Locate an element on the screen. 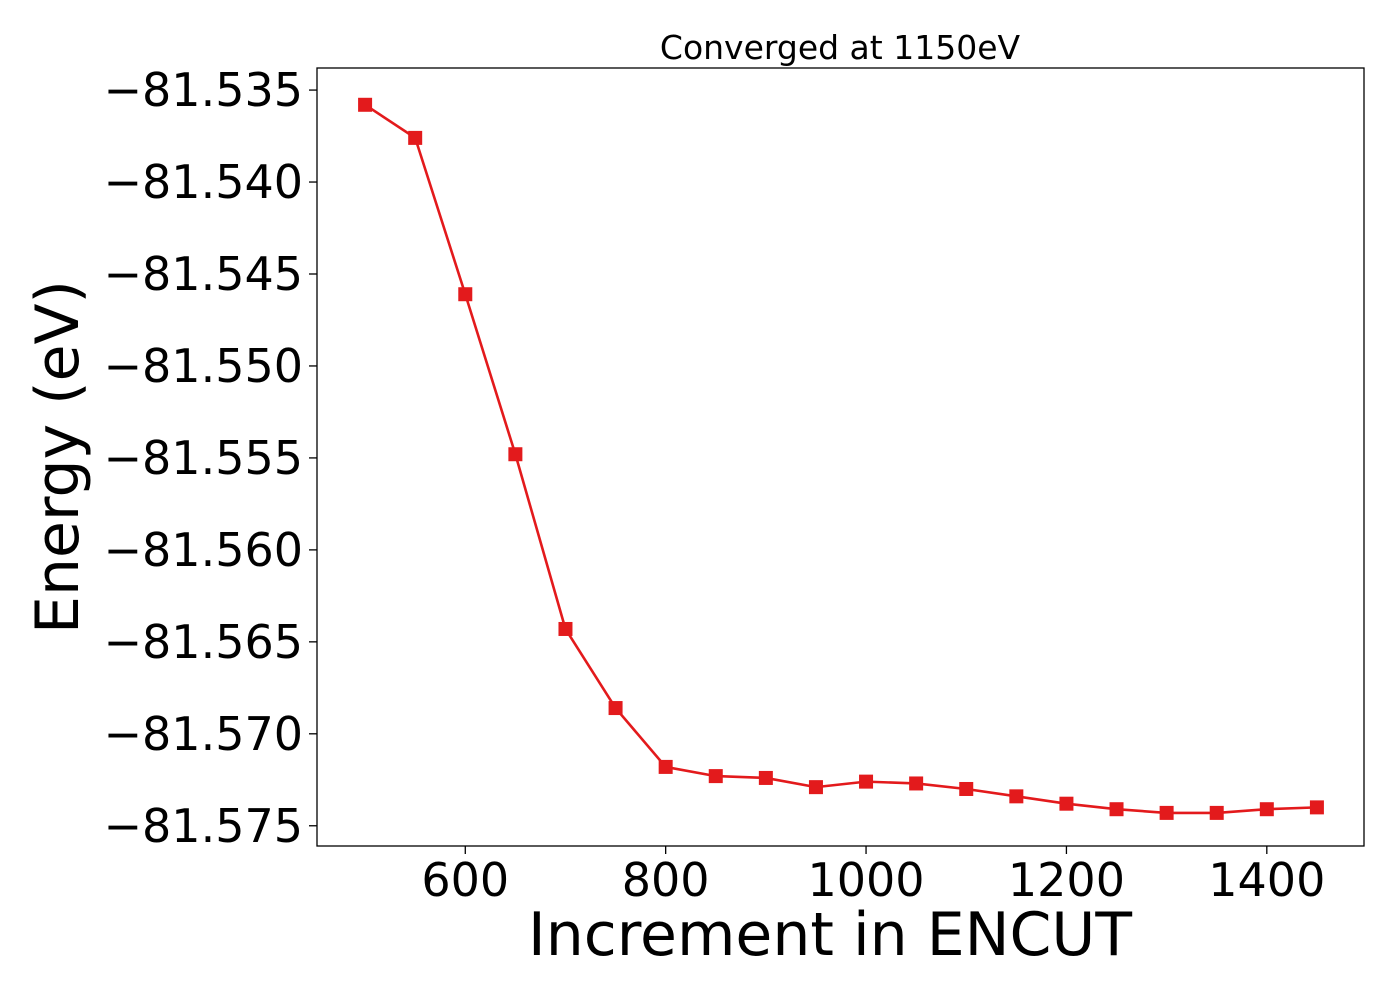  chart-title: Converged at 1150eV is located at coordinates (840, 47).